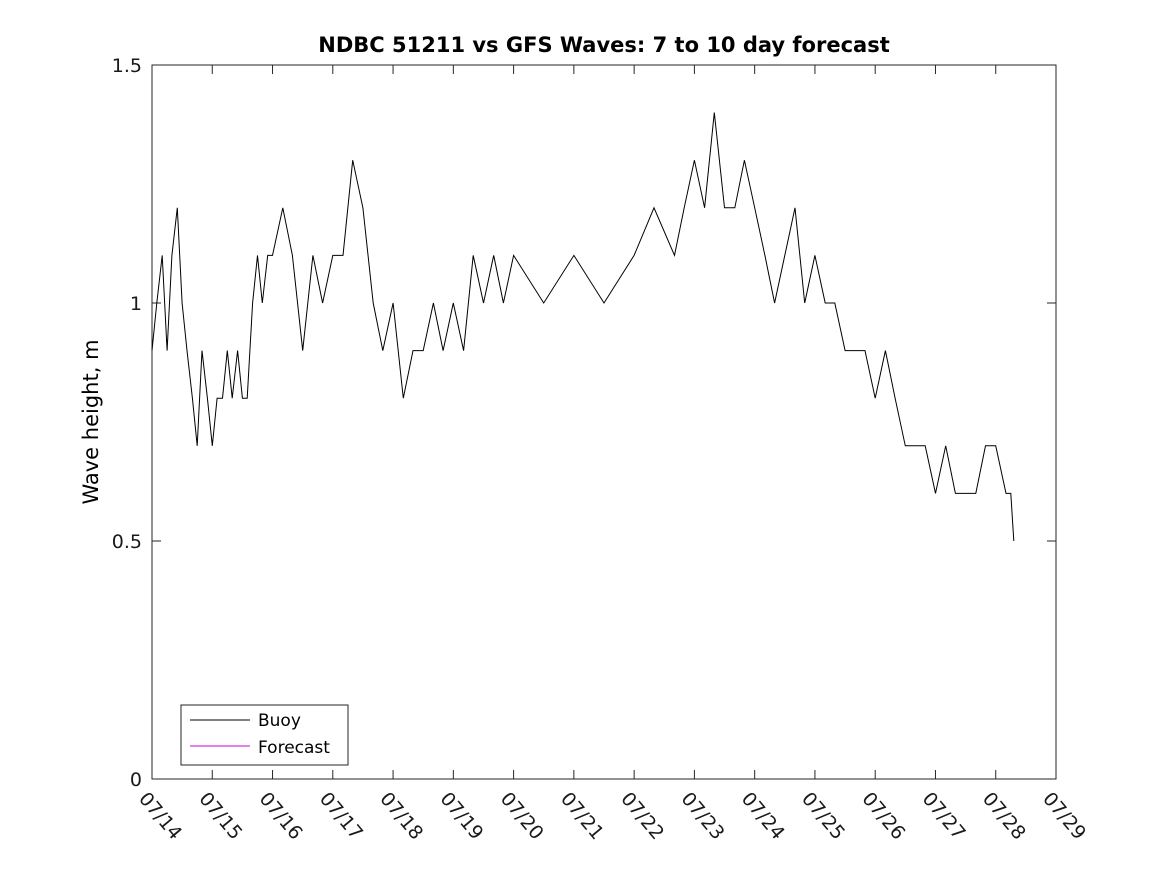 The height and width of the screenshot is (875, 1167). I want to click on x-tick-label: 07/20, so click(522, 816).